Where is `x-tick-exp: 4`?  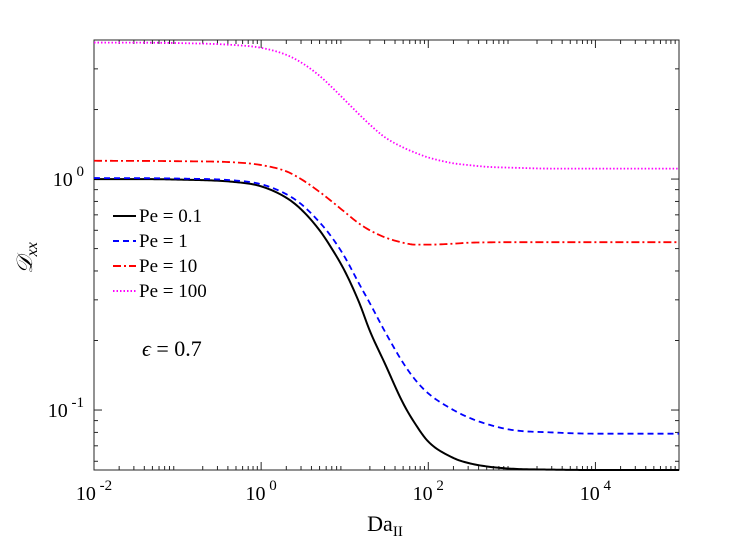
x-tick-exp: 4 is located at coordinates (606, 486).